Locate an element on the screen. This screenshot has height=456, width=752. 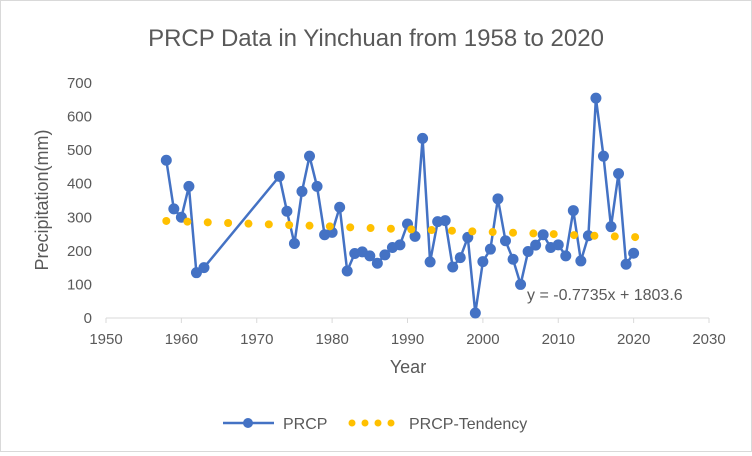
x-tick-label: 2020 is located at coordinates (633, 339).